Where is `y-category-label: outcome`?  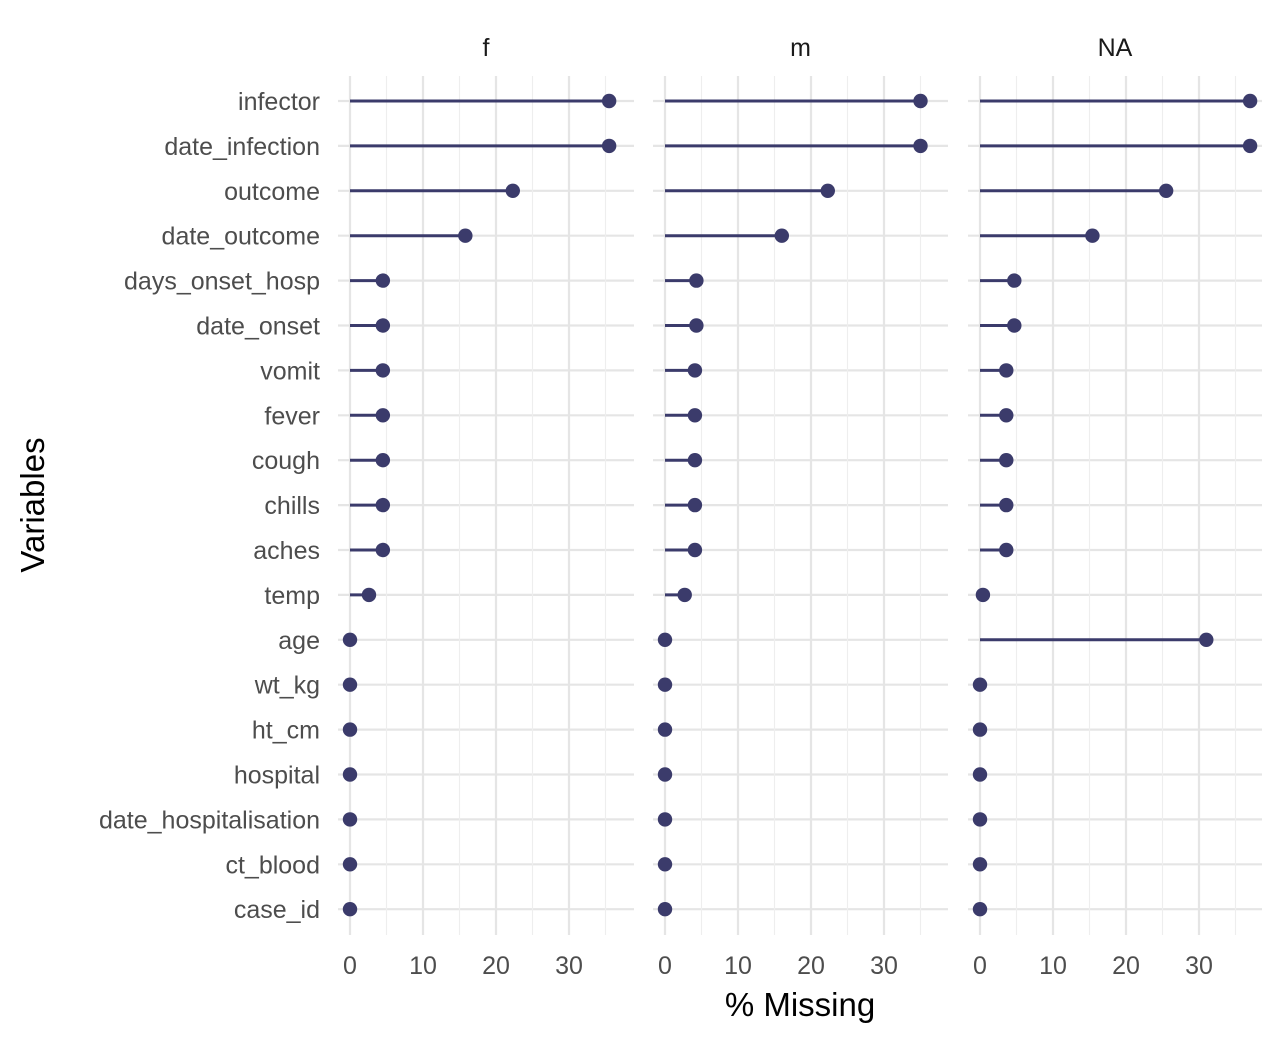
y-category-label: outcome is located at coordinates (272, 192).